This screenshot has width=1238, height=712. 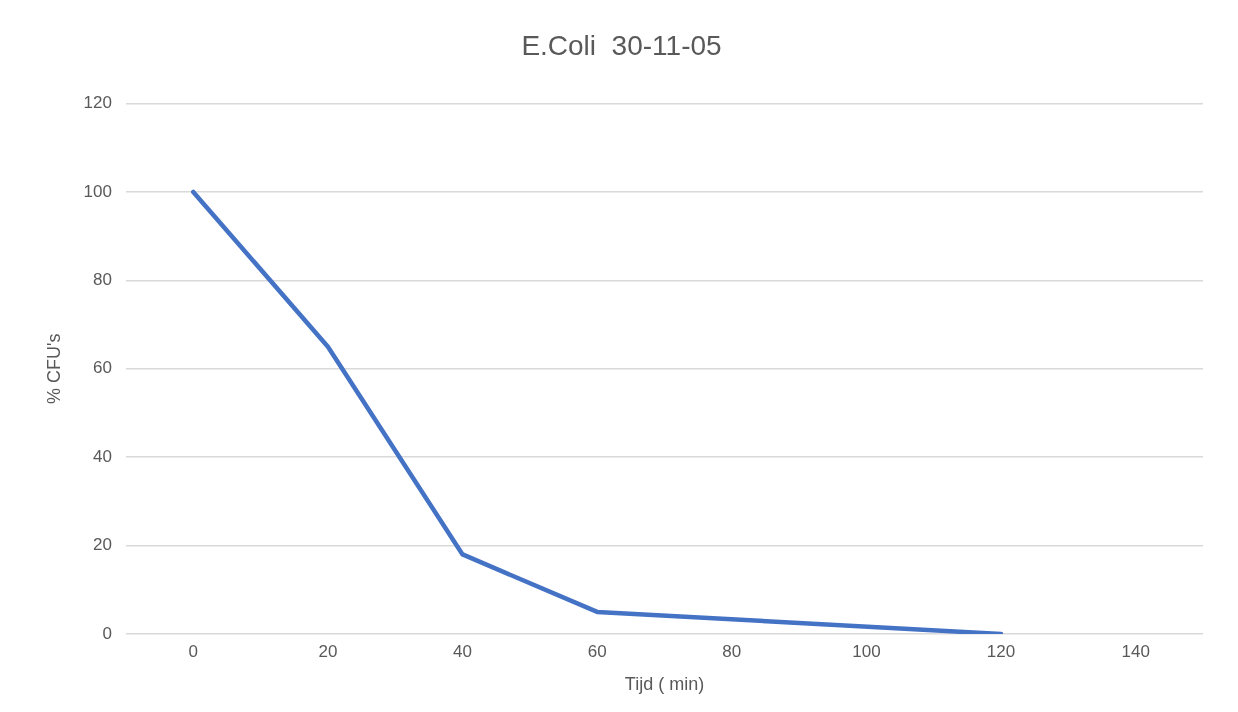 What do you see at coordinates (193, 651) in the screenshot?
I see `x-tick-label: 0` at bounding box center [193, 651].